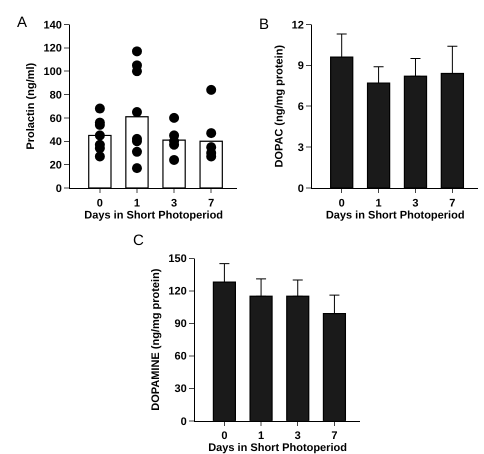  What do you see at coordinates (56, 165) in the screenshot?
I see `y-tick-label: 20` at bounding box center [56, 165].